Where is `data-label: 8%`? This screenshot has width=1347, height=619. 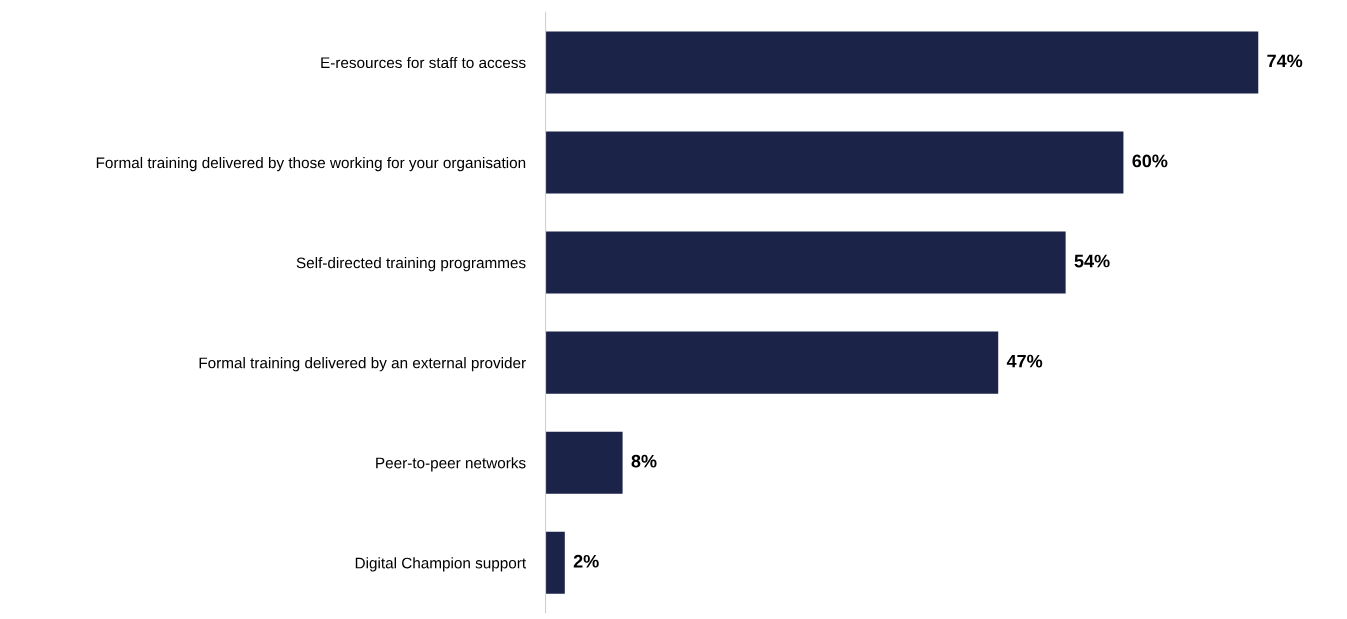
data-label: 8% is located at coordinates (644, 461).